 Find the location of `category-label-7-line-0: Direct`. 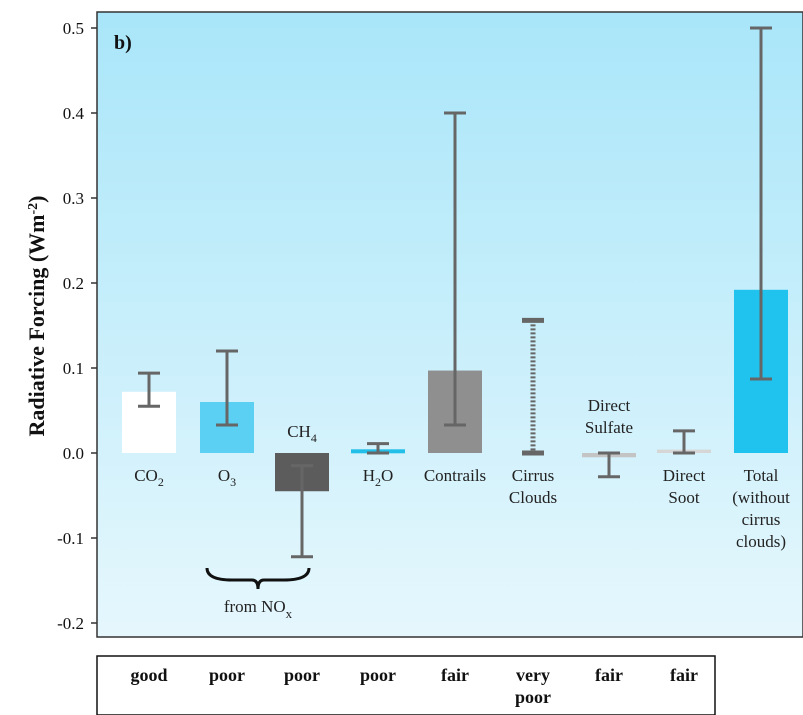

category-label-7-line-0: Direct is located at coordinates (684, 475).